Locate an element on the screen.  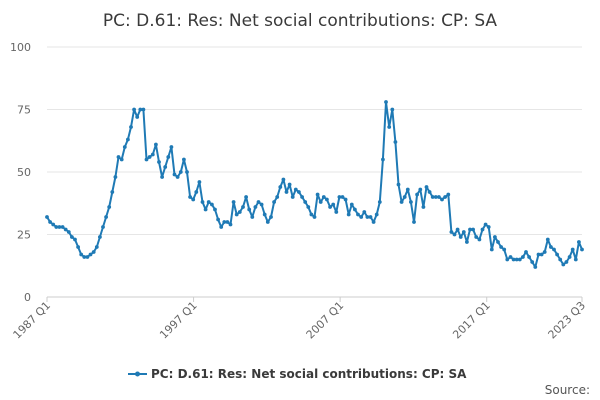
source-label: Source: is located at coordinates (567, 390).